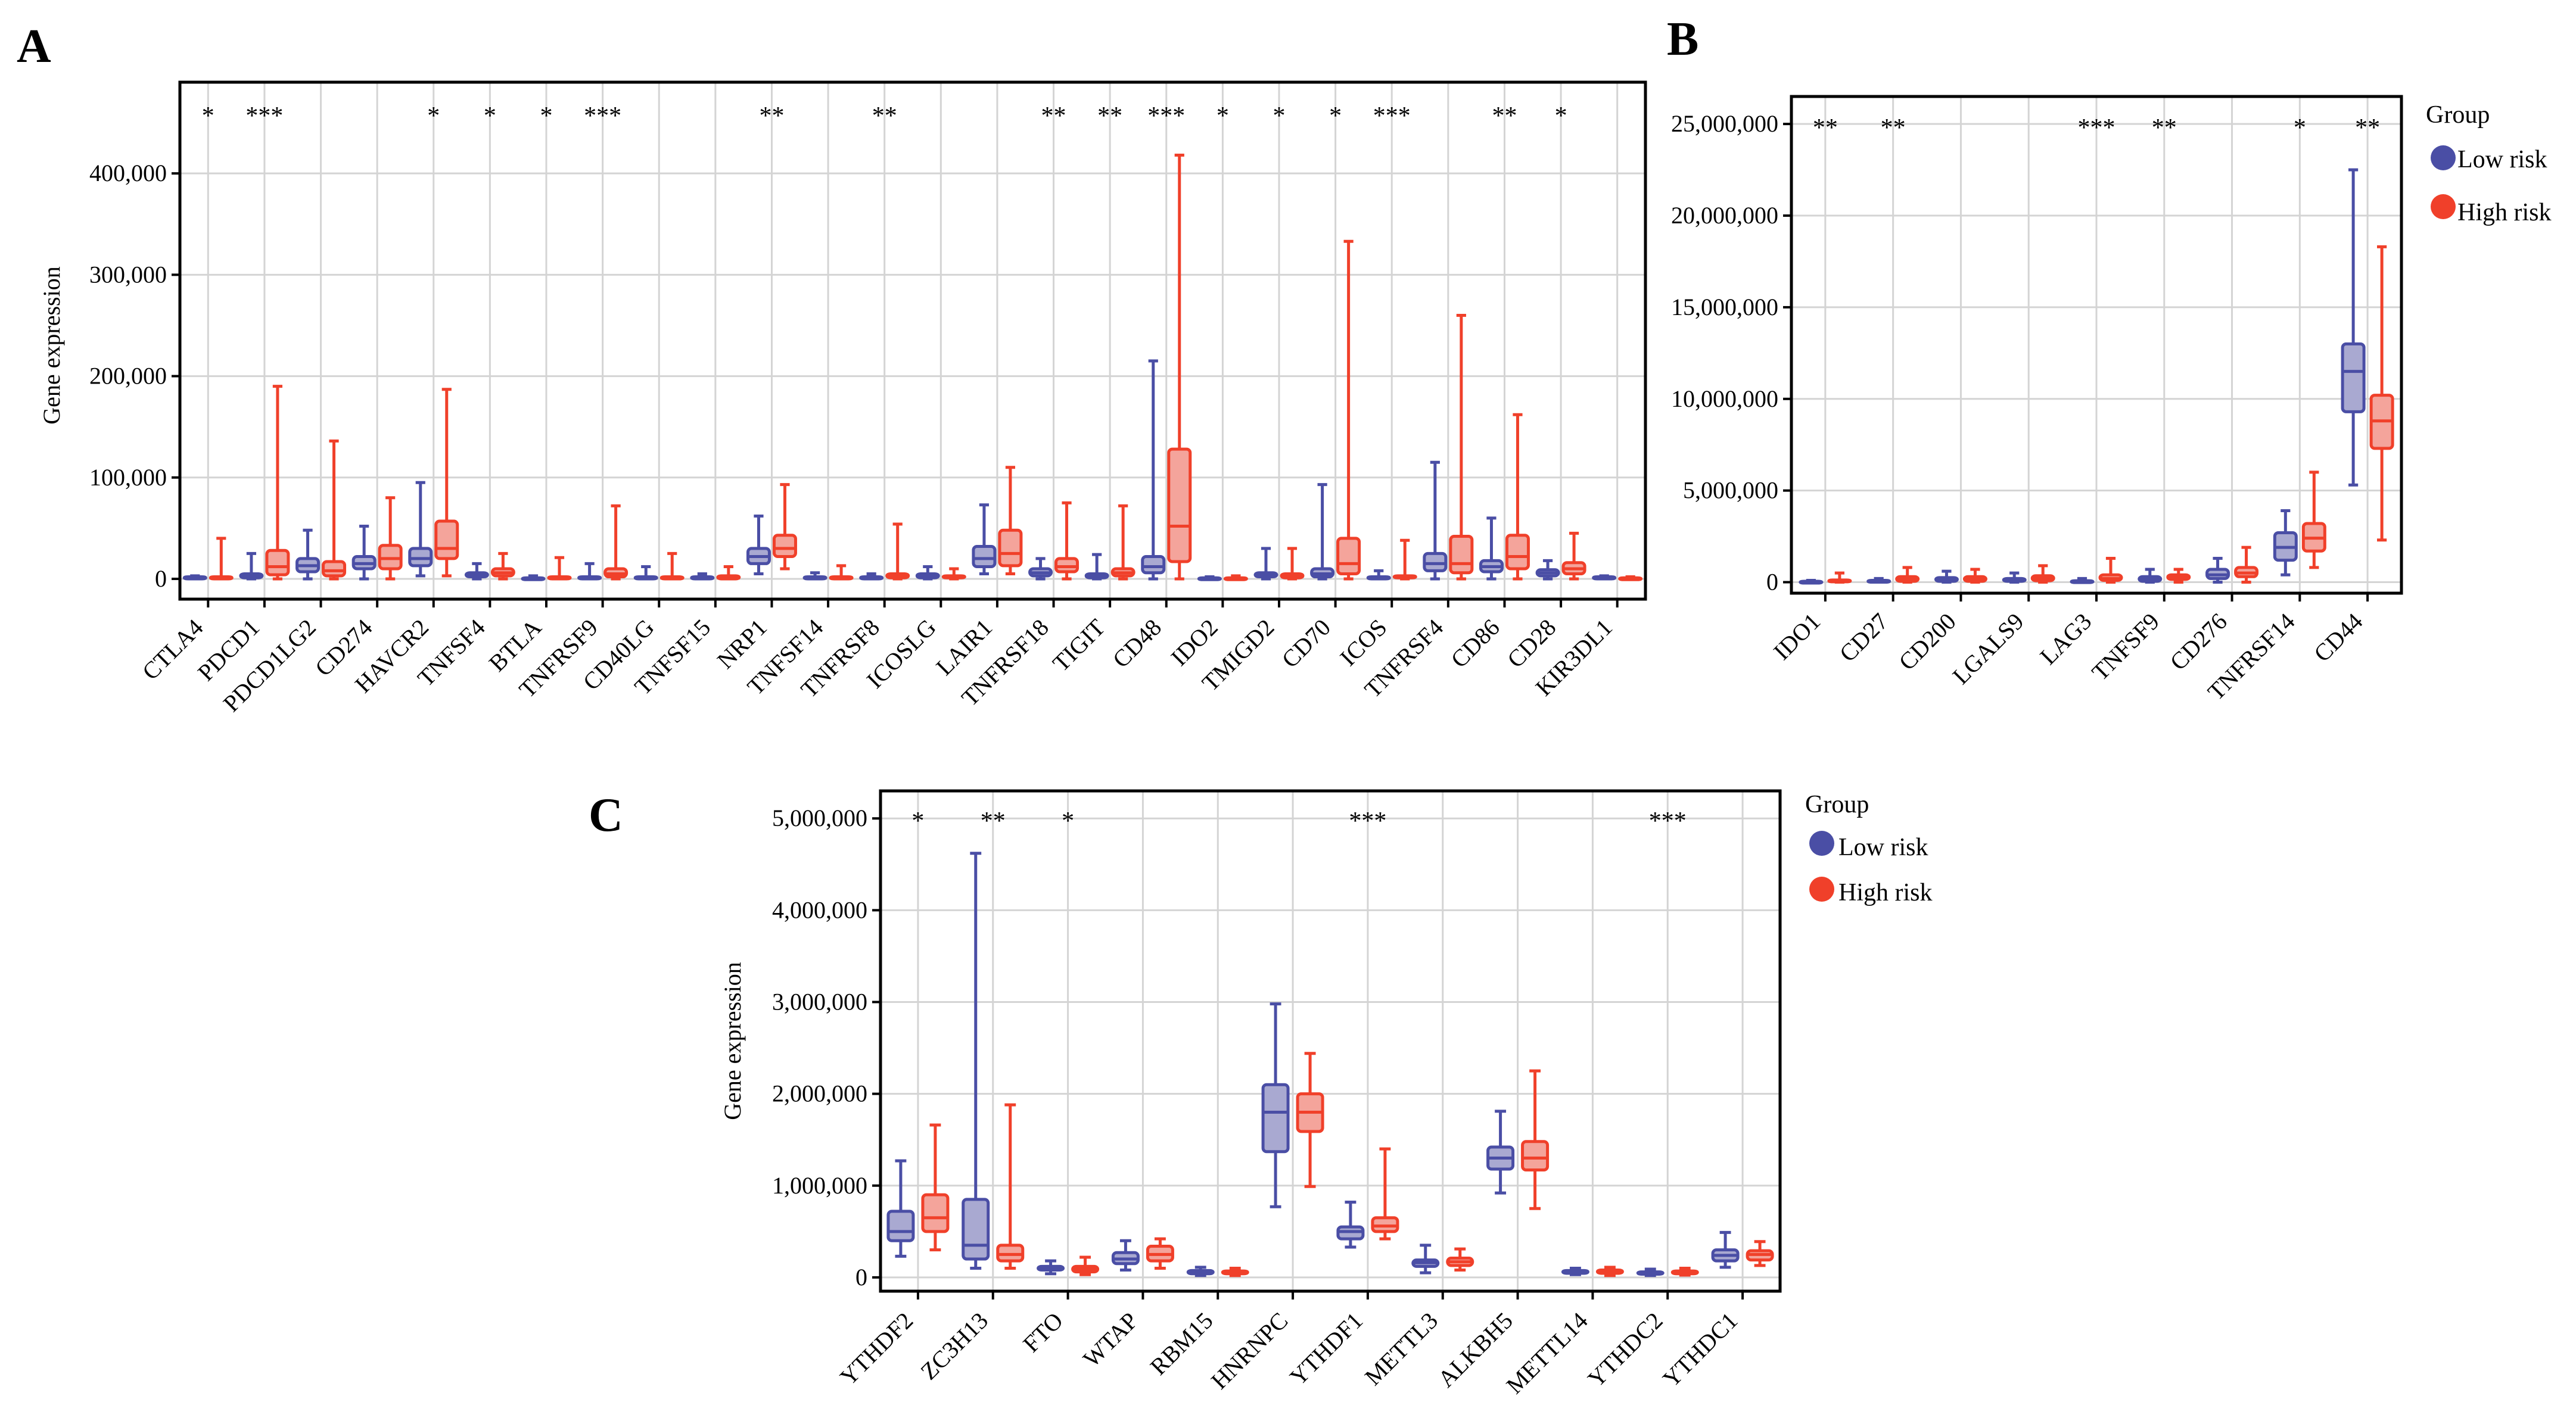 The image size is (2576, 1421). Describe the element at coordinates (2285, 542) in the screenshot. I see `box-low-risk-tnfrsf14` at that location.